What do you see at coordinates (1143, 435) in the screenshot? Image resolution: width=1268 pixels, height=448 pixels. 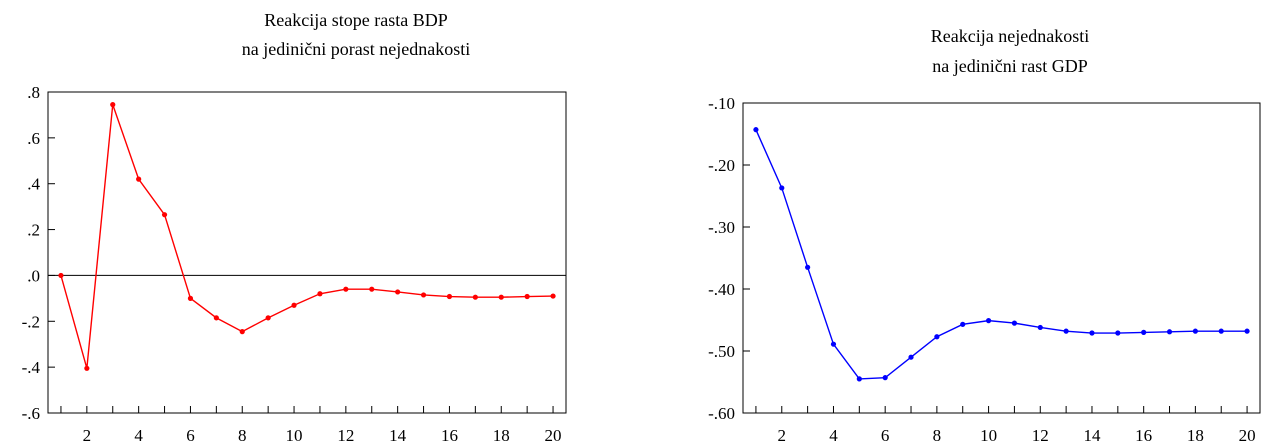 I see `chart-right-x-tick-label: 16` at bounding box center [1143, 435].